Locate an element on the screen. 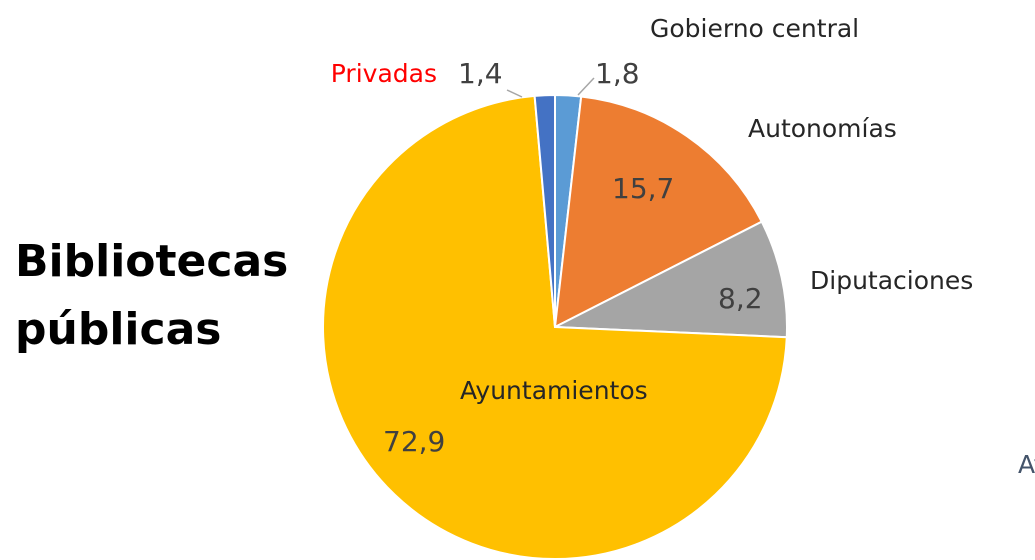 Image resolution: width=1035 pixels, height=560 pixels. slice-label: Autonomías is located at coordinates (822, 128).